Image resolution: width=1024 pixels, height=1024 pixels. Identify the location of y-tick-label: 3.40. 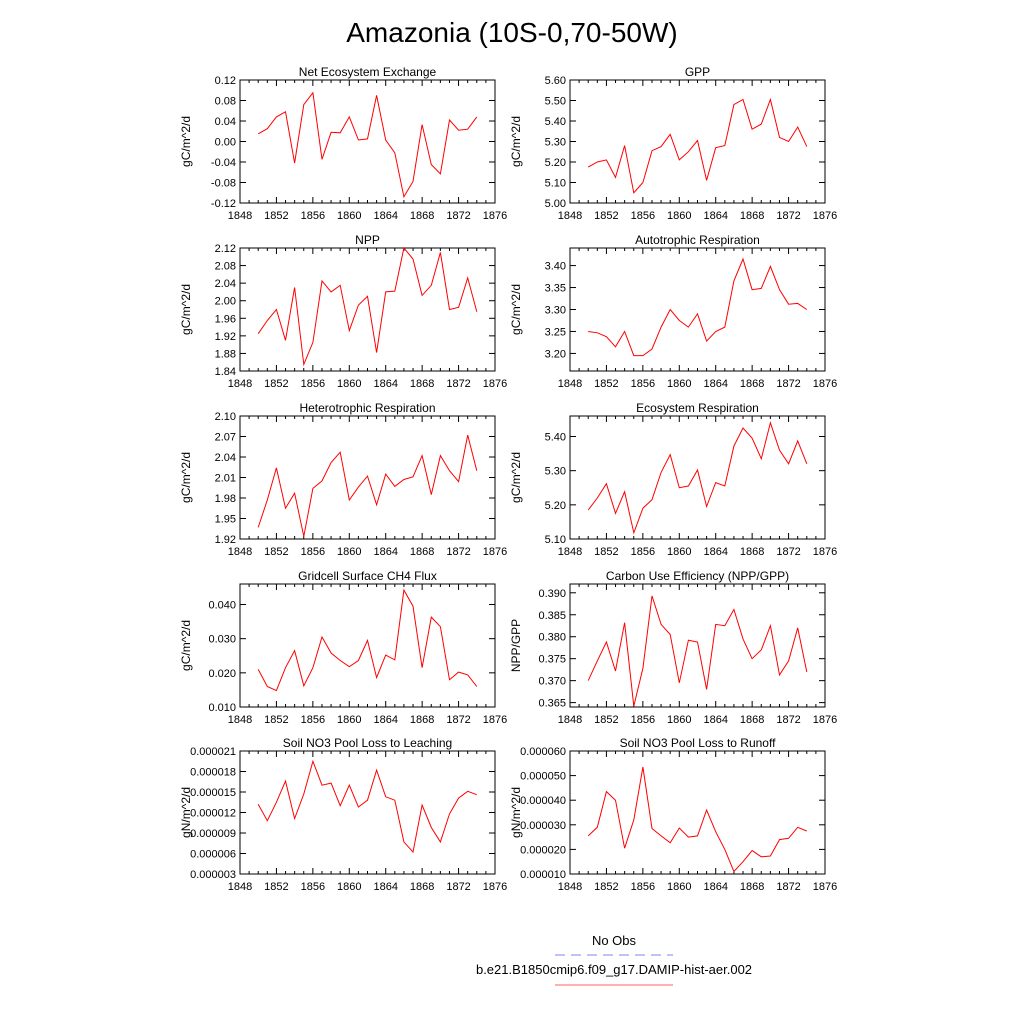
(555, 267).